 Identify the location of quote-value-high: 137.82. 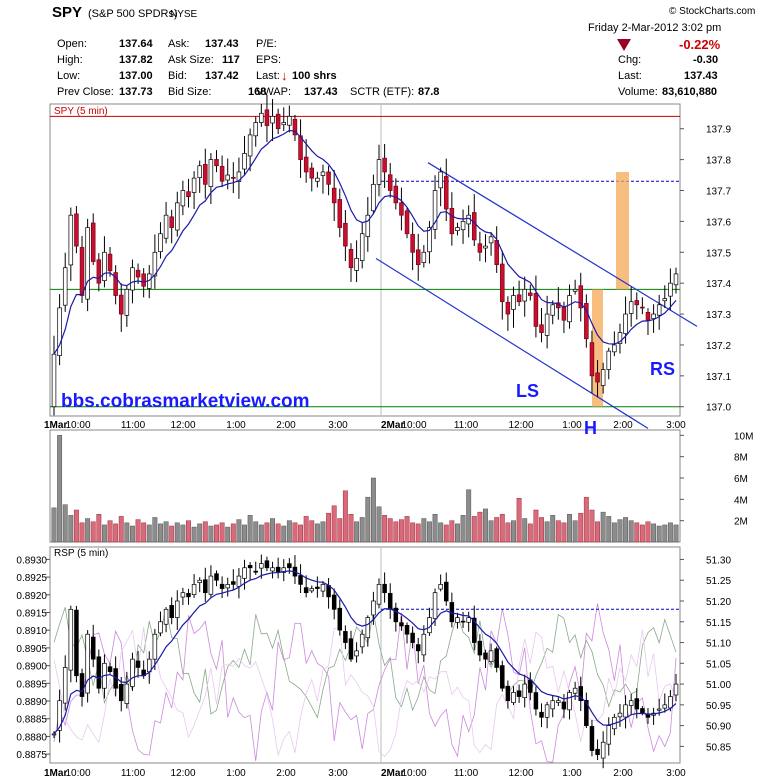
(136, 60).